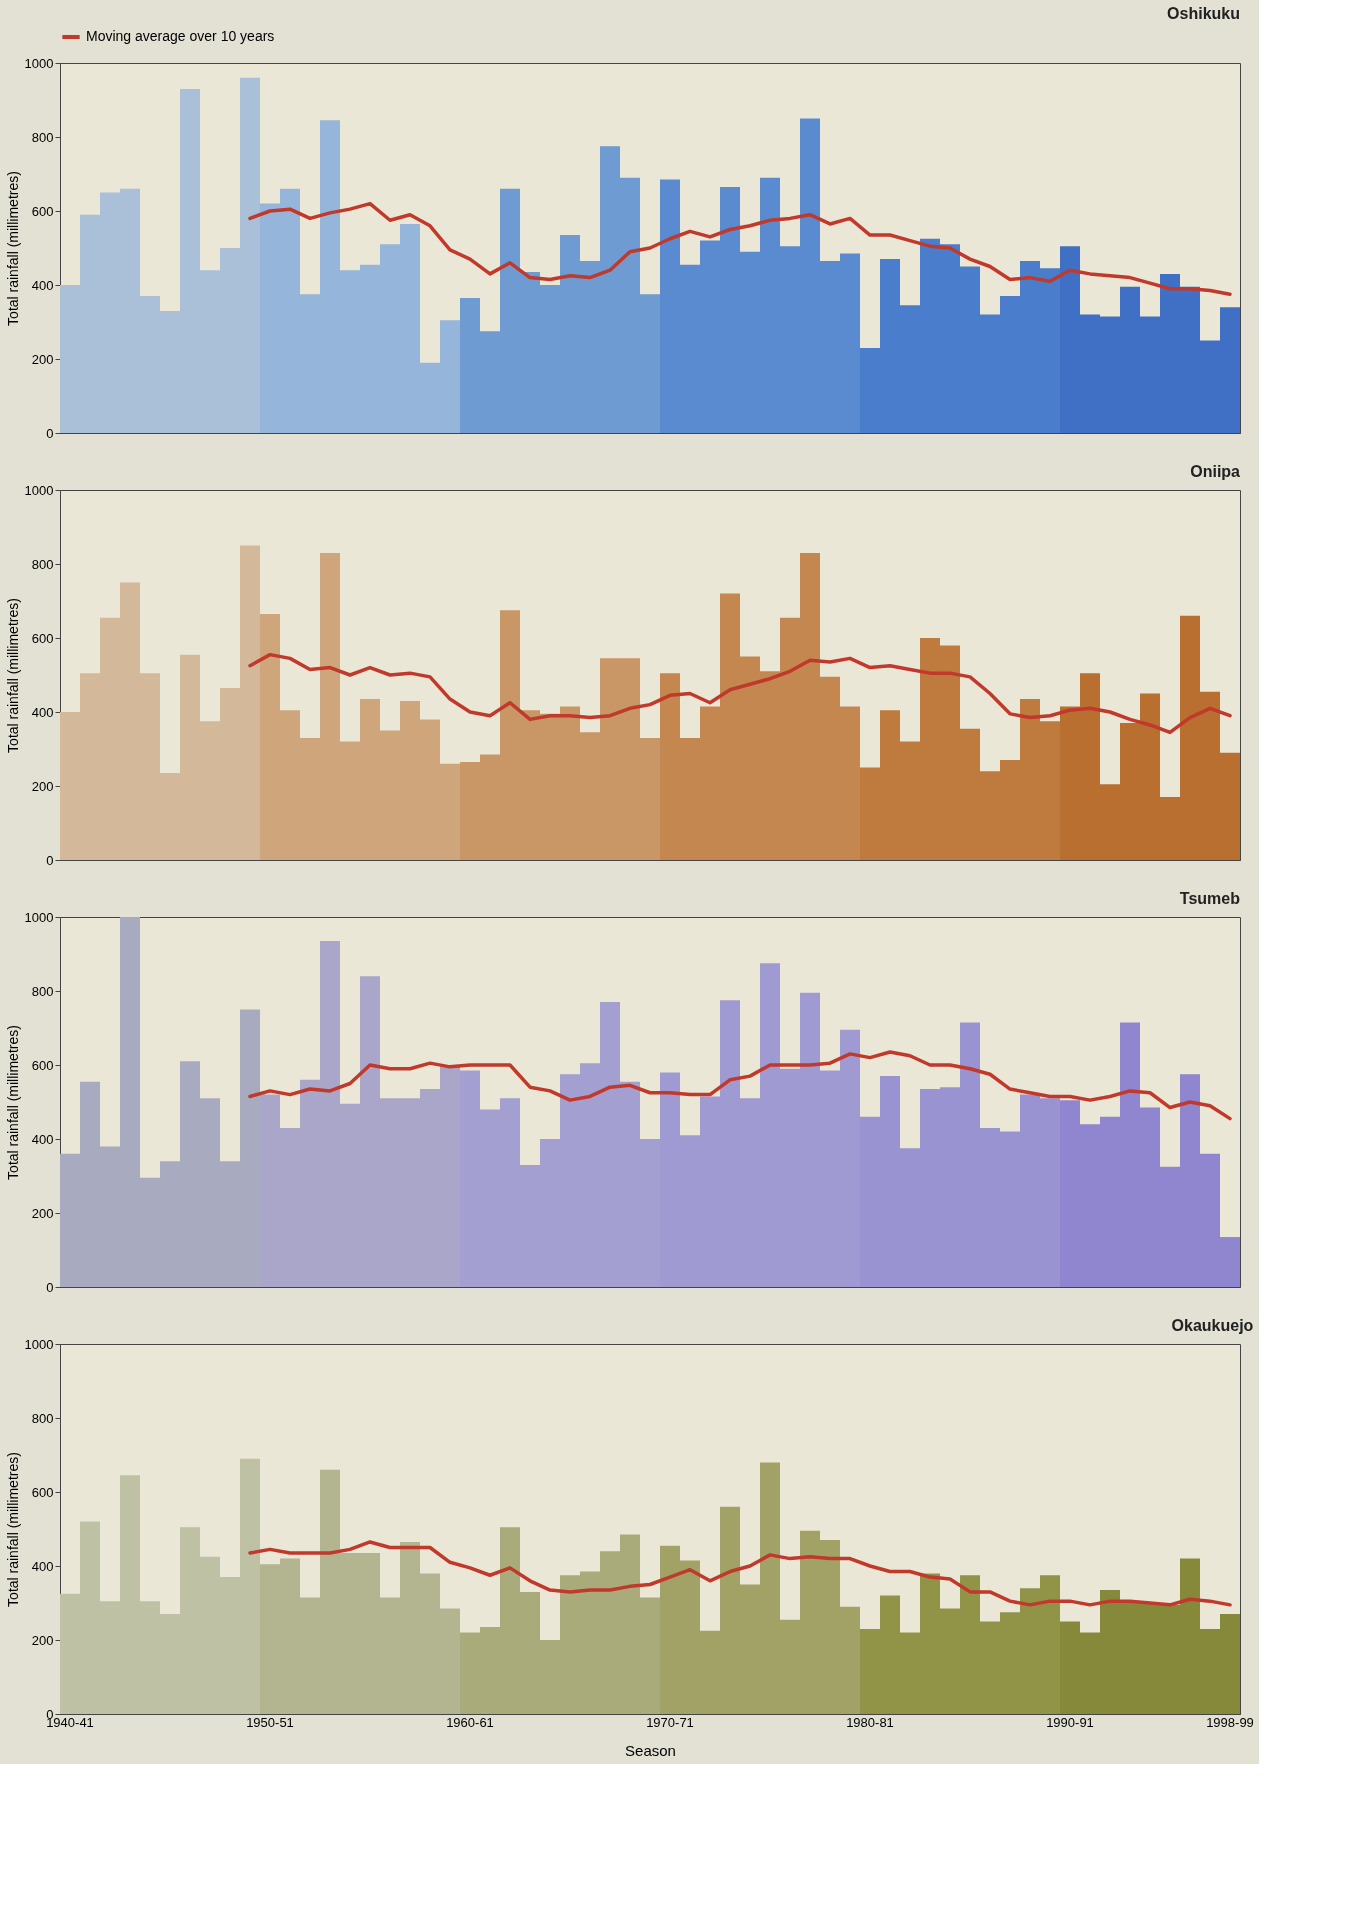 The width and height of the screenshot is (1371, 1926). What do you see at coordinates (670, 1722) in the screenshot?
I see `x-tick-label: 1970-71` at bounding box center [670, 1722].